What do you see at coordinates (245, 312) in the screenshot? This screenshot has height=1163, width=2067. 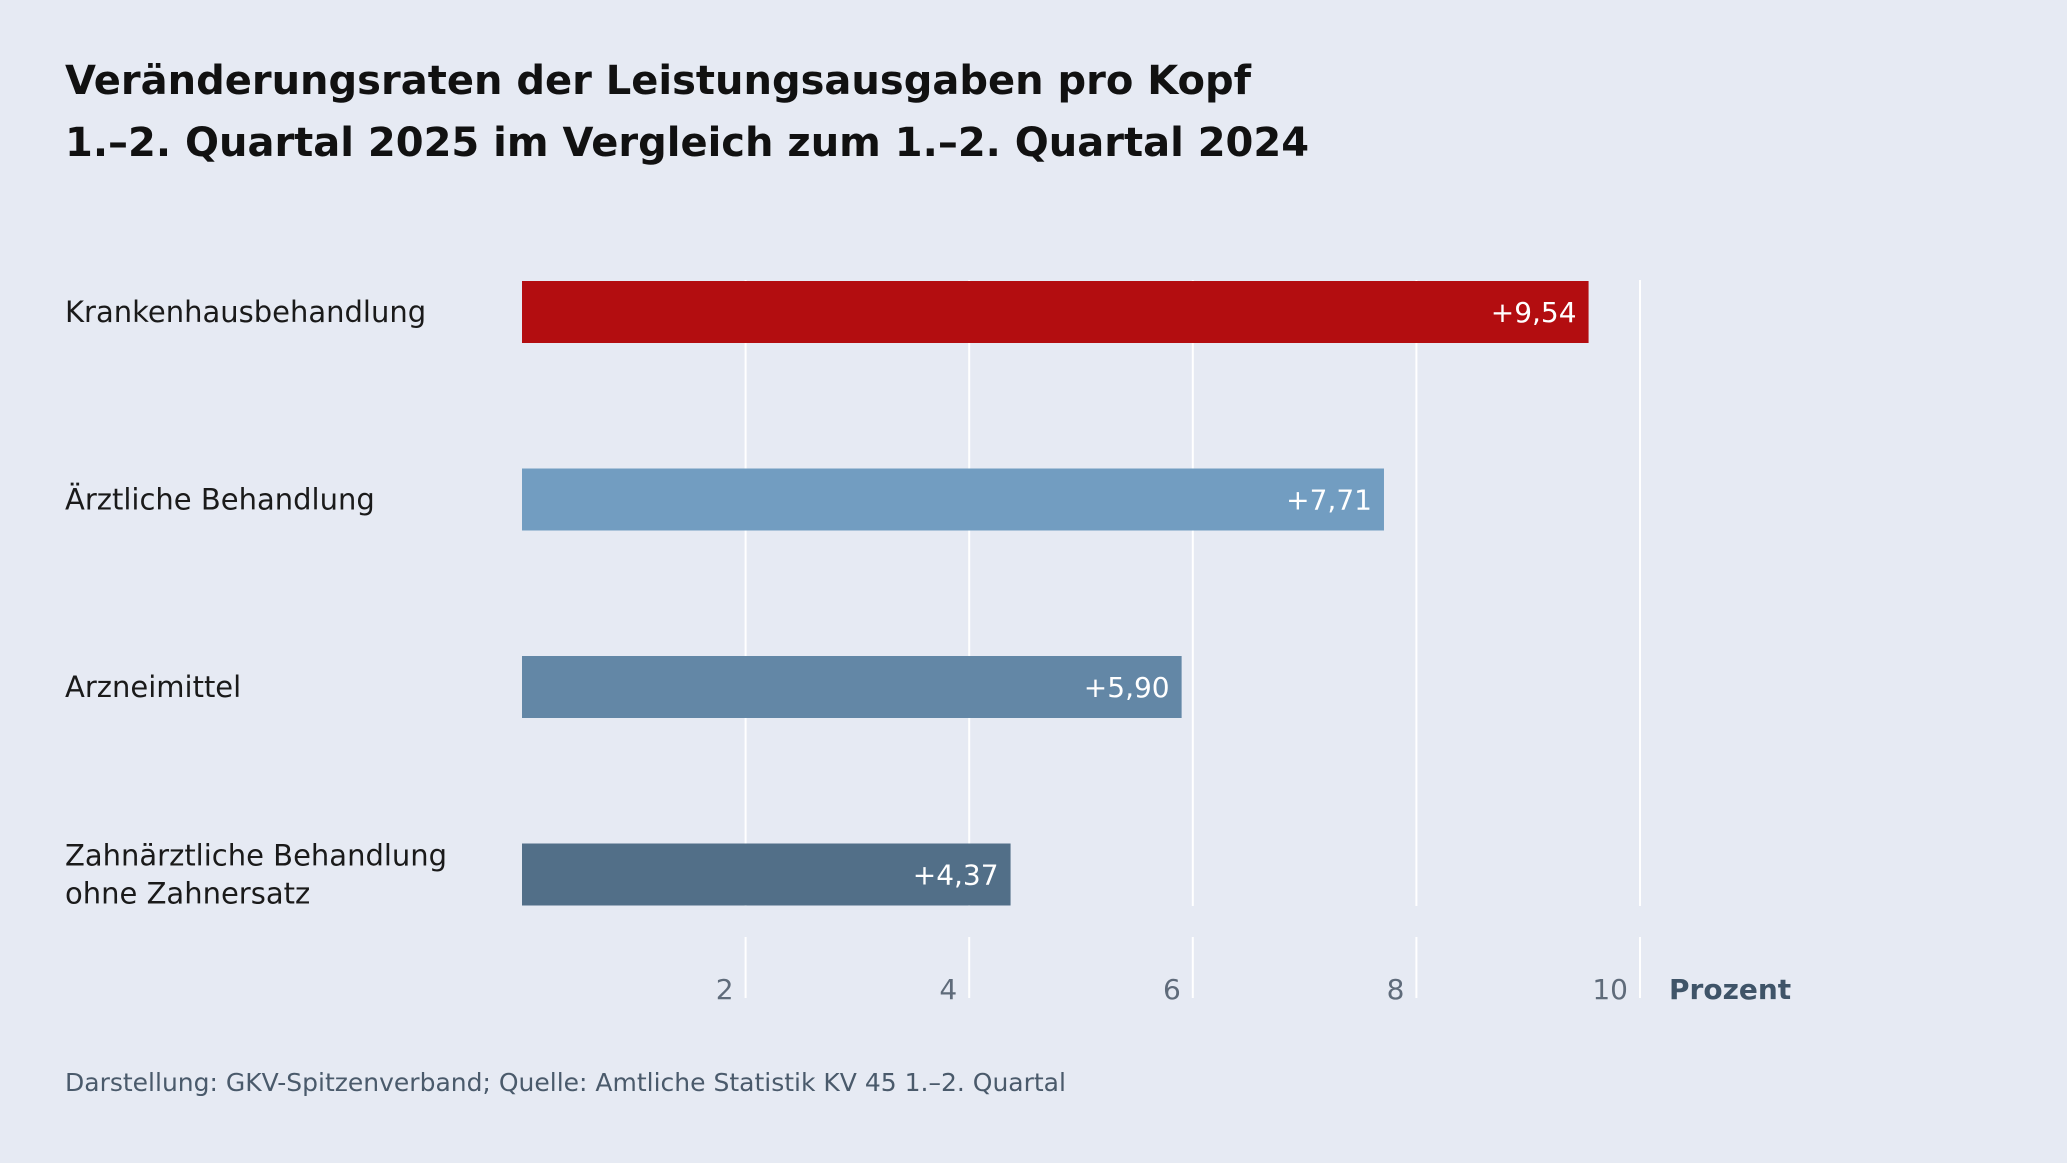 I see `category-label-0: Krankenhausbehandlung` at bounding box center [245, 312].